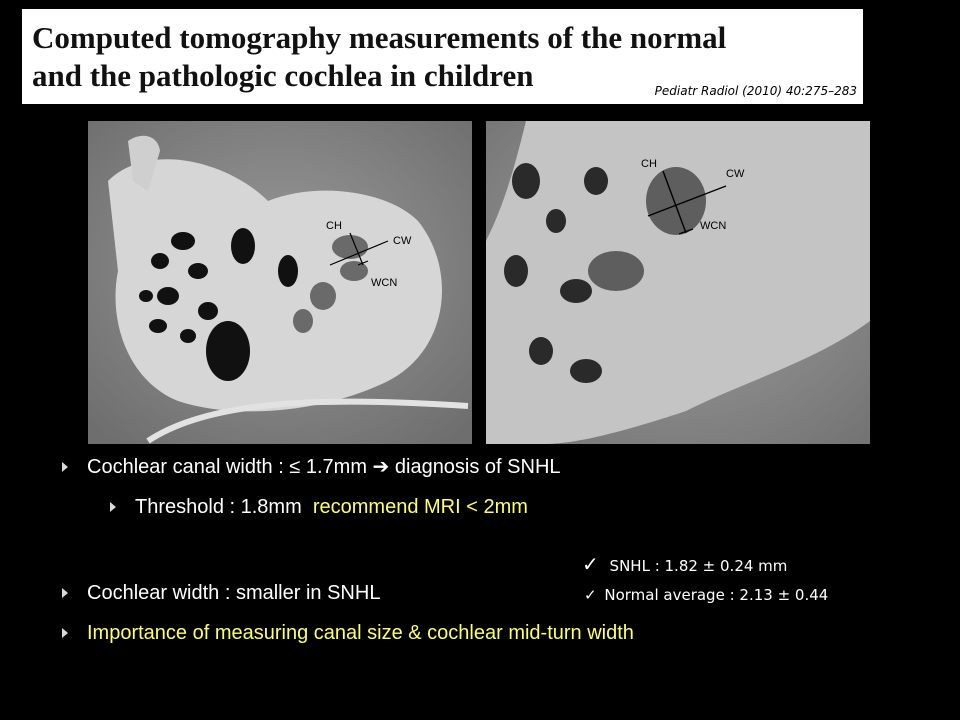  Describe the element at coordinates (698, 566) in the screenshot. I see `stat-text: SNHL : 1.82 ± 0.24 mm` at that location.